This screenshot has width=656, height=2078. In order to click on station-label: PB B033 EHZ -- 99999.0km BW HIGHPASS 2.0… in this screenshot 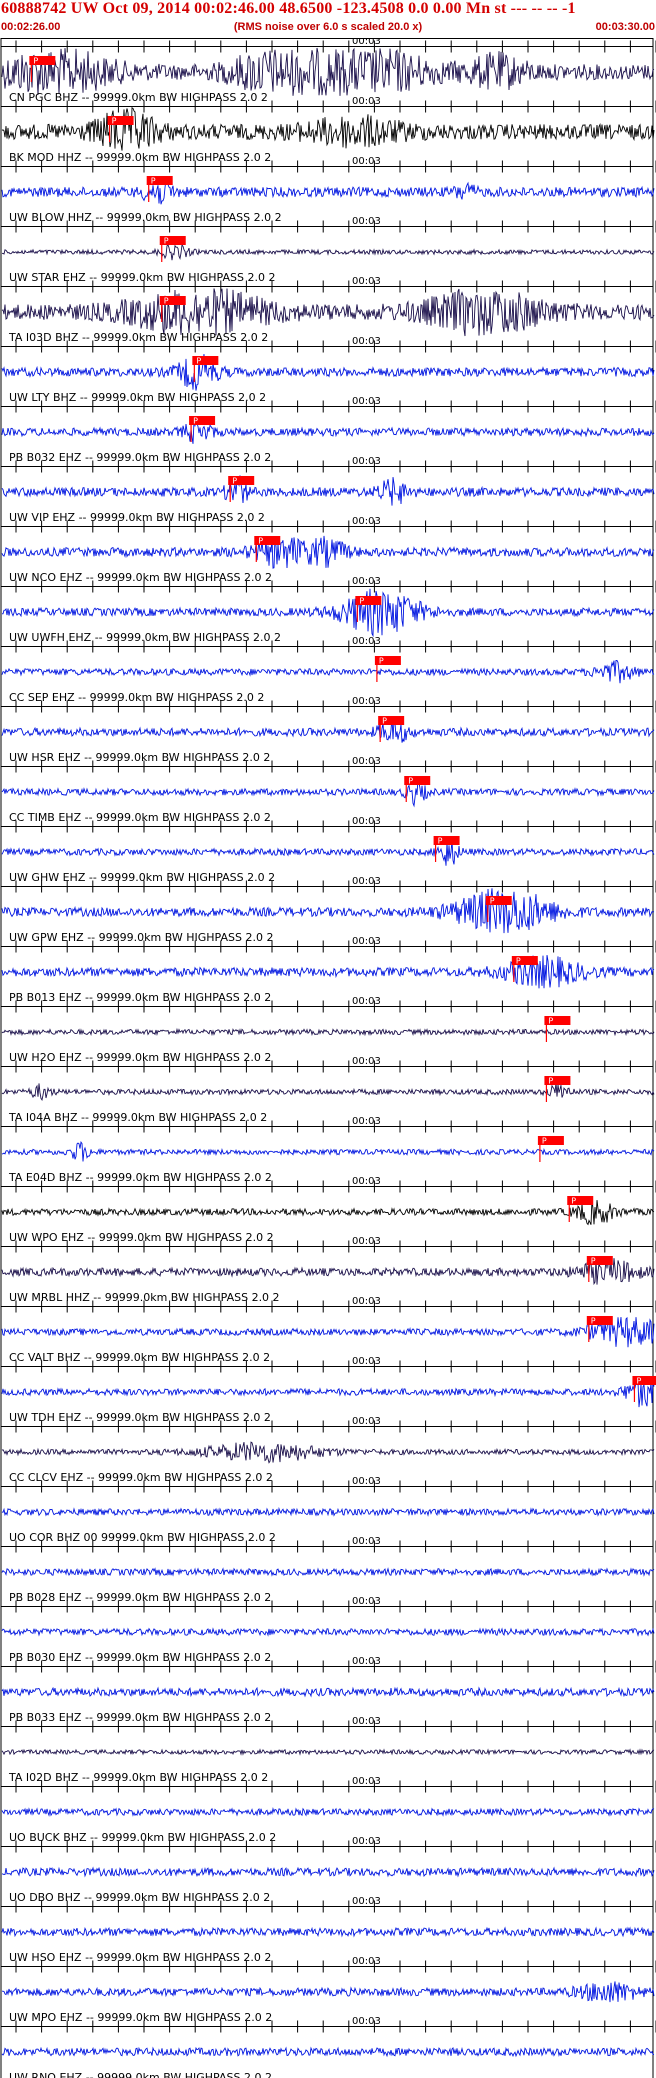, I will do `click(140, 1717)`.